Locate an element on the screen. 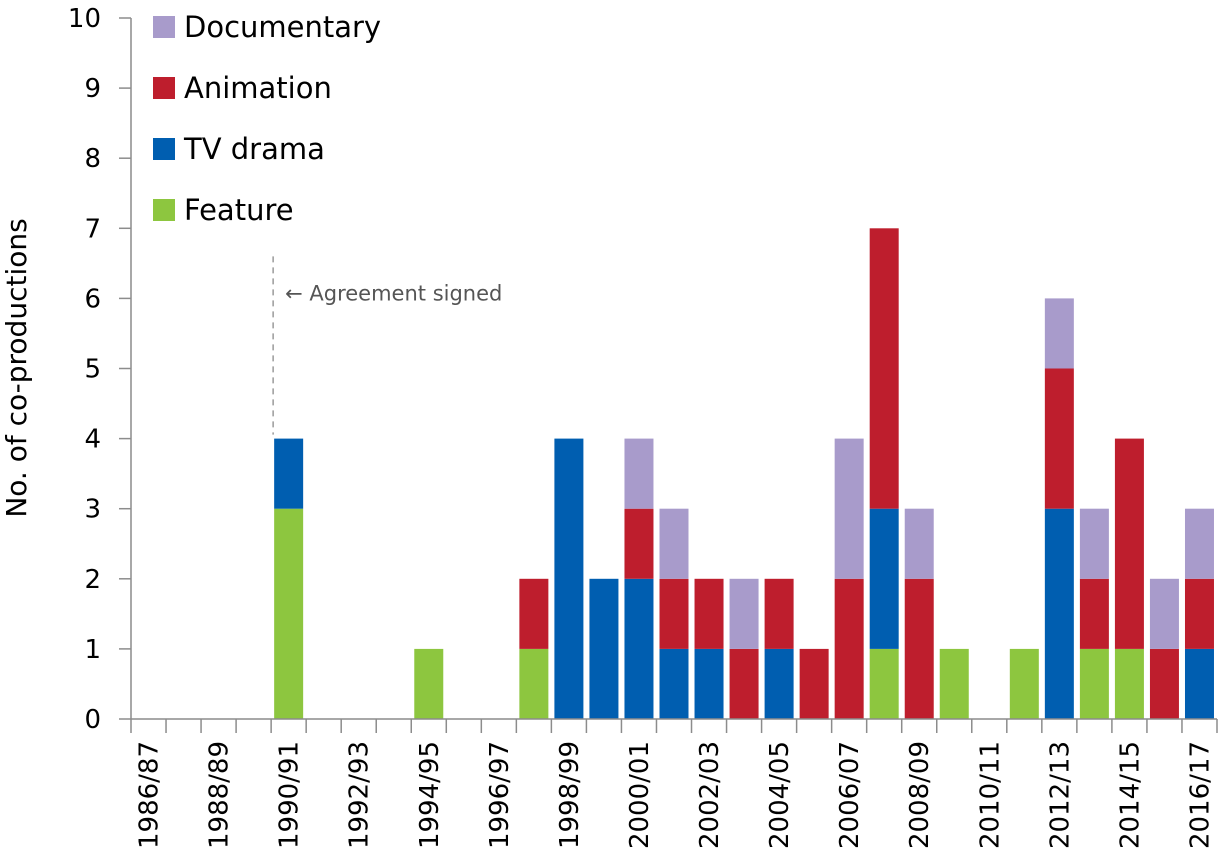  x-tick-label: 2010/11 is located at coordinates (990, 795).